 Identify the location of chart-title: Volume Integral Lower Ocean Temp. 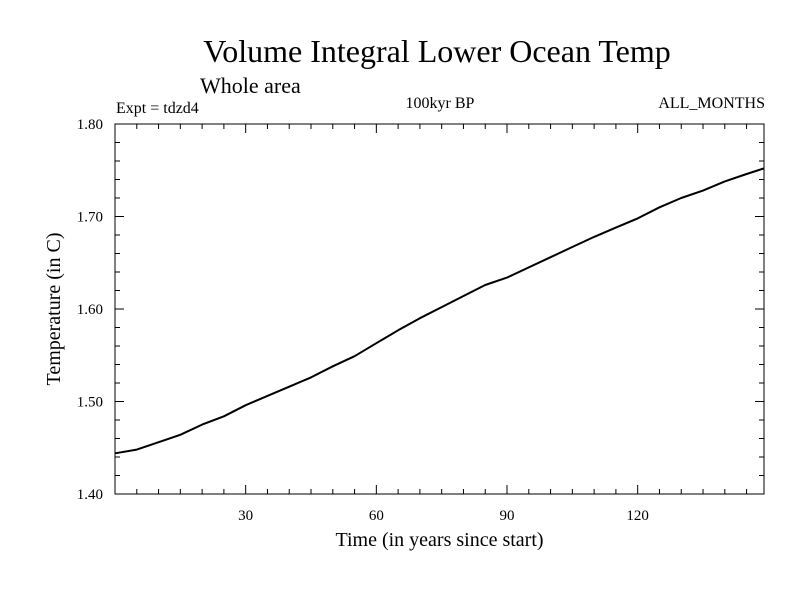
(437, 51).